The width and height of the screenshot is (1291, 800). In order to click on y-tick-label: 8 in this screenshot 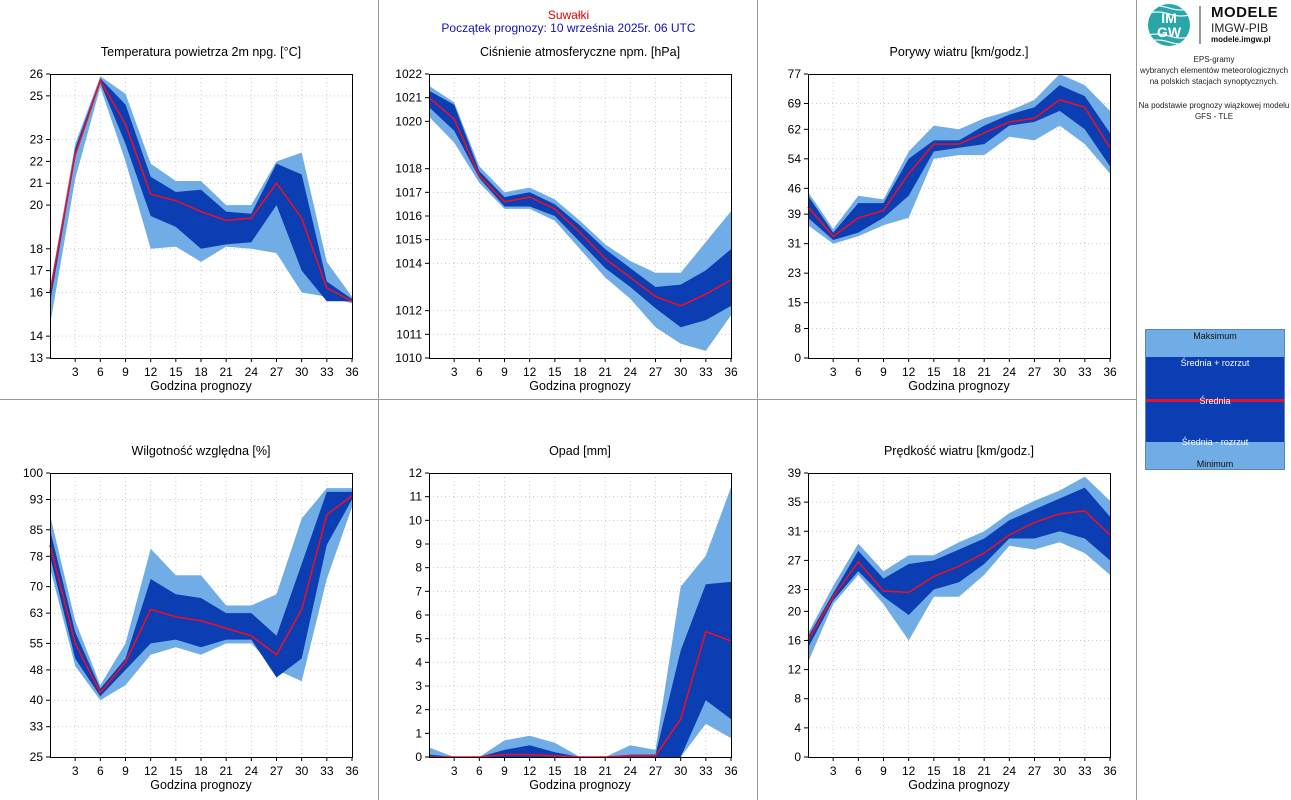, I will do `click(797, 699)`.